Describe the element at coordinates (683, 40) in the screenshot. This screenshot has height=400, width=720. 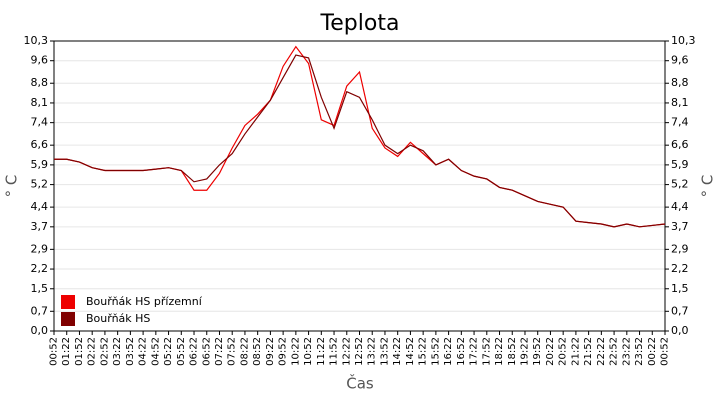
I see `y2-tick-label: 10,3` at that location.